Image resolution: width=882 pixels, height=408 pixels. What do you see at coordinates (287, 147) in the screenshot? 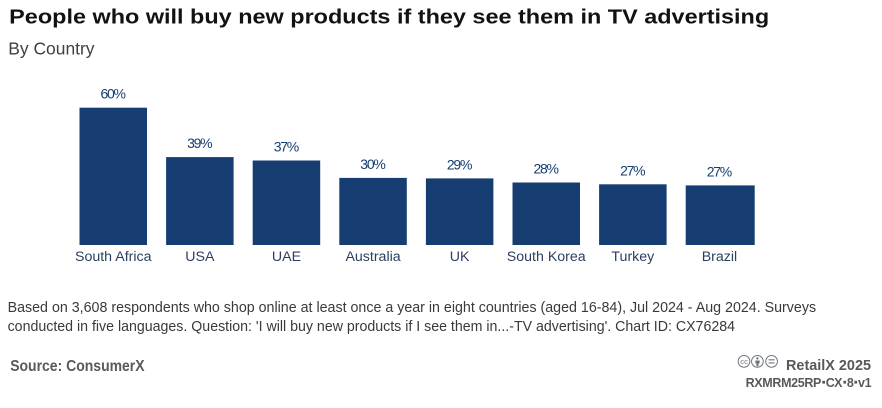
I see `svg-text: 37%` at bounding box center [287, 147].